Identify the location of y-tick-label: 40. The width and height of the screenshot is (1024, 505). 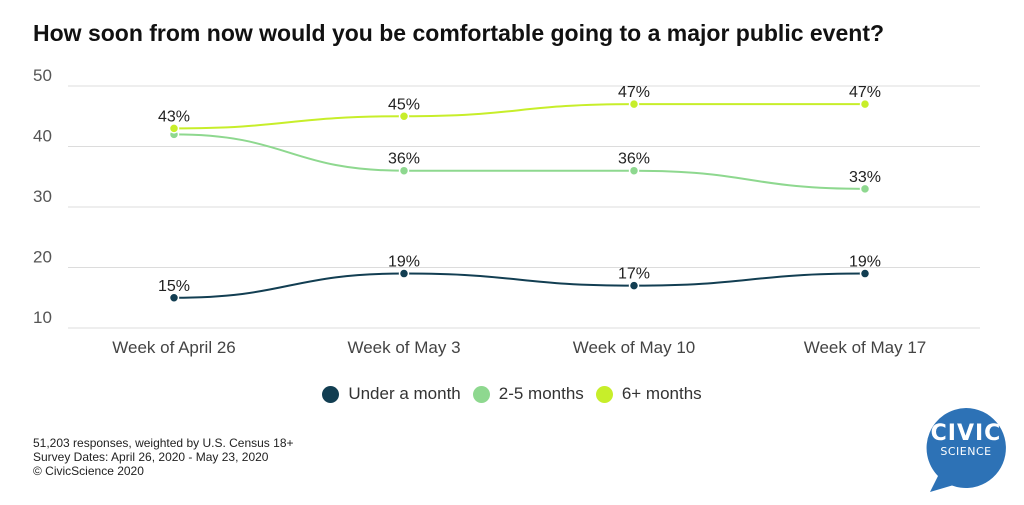
(42, 136).